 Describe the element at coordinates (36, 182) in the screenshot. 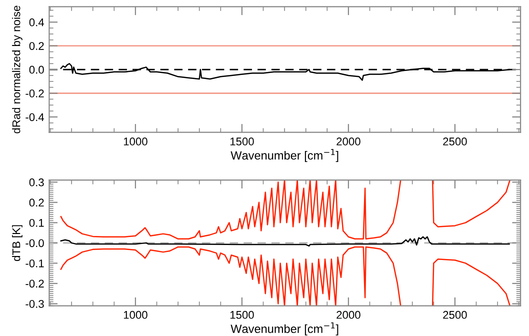

I see `y-tick-label: 0.3` at that location.